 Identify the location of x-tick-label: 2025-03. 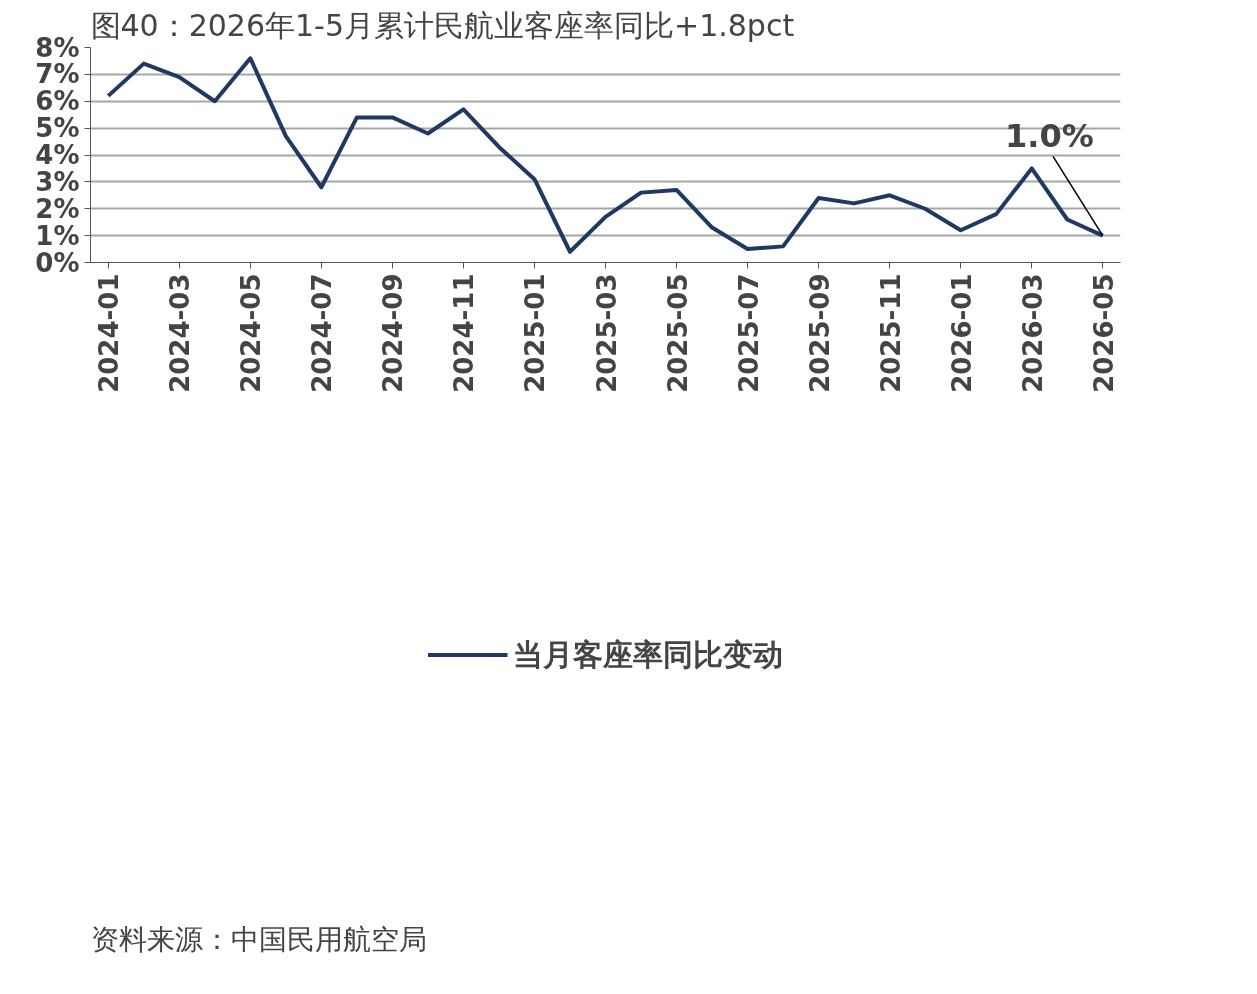
(606, 333).